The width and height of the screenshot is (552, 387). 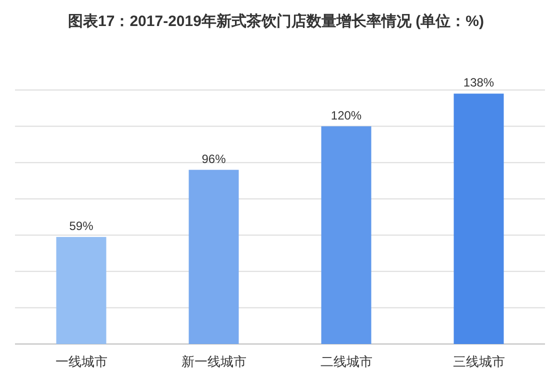 I want to click on x-tick-label: 一线城市, so click(x=81, y=361).